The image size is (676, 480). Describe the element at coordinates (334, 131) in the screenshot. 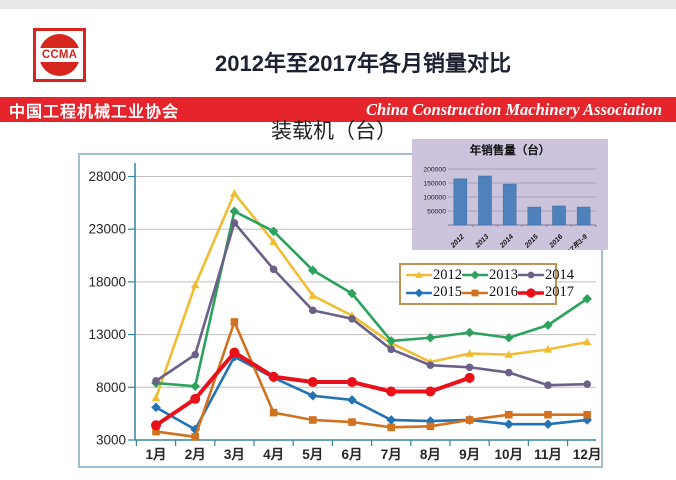

I see `chart-title: 装载机（台）` at that location.